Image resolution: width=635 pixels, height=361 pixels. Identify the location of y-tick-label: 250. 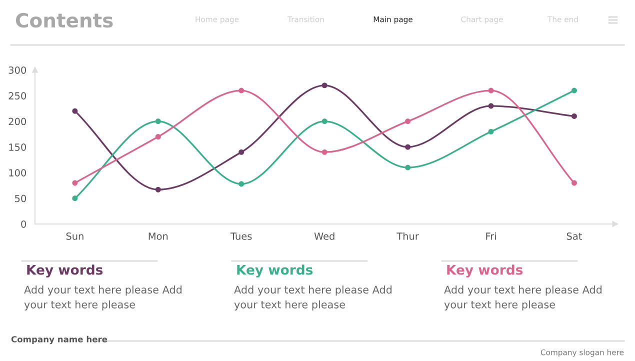
(17, 96).